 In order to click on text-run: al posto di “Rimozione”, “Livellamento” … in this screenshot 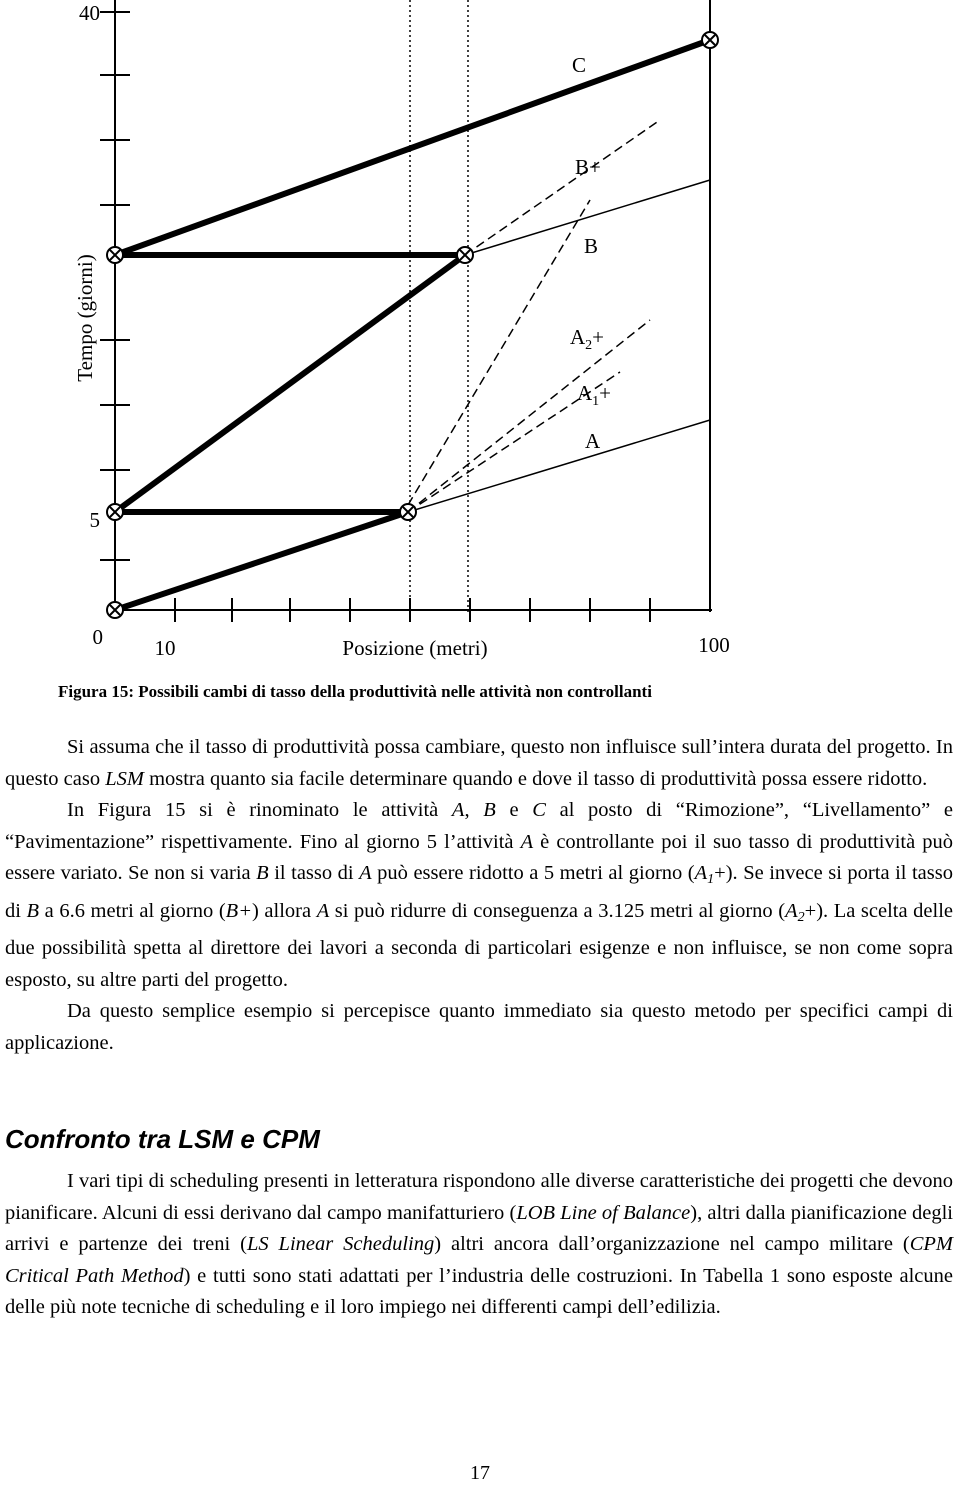, I will do `click(479, 826)`.